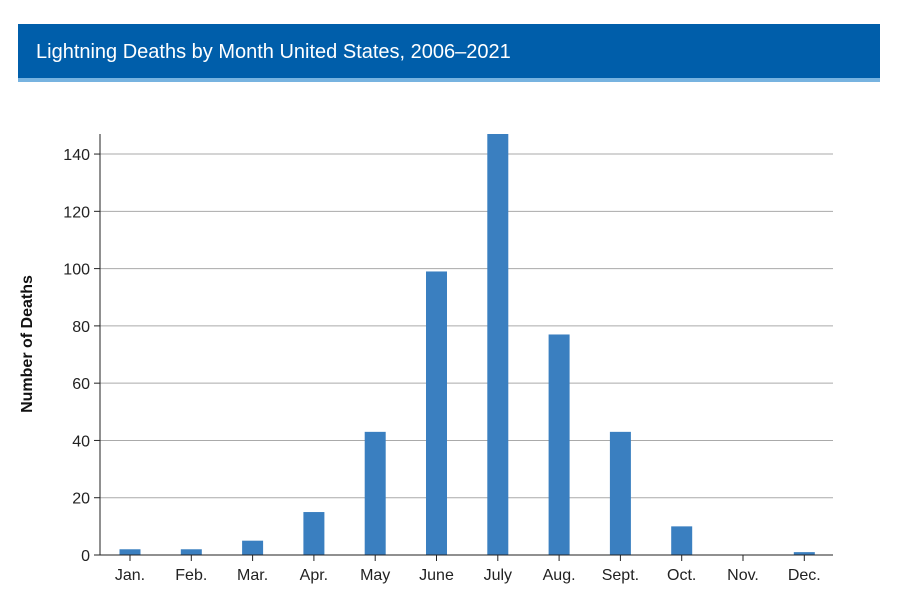 The height and width of the screenshot is (607, 900). Describe the element at coordinates (27, 344) in the screenshot. I see `y-axis-label: Number of Deaths` at that location.